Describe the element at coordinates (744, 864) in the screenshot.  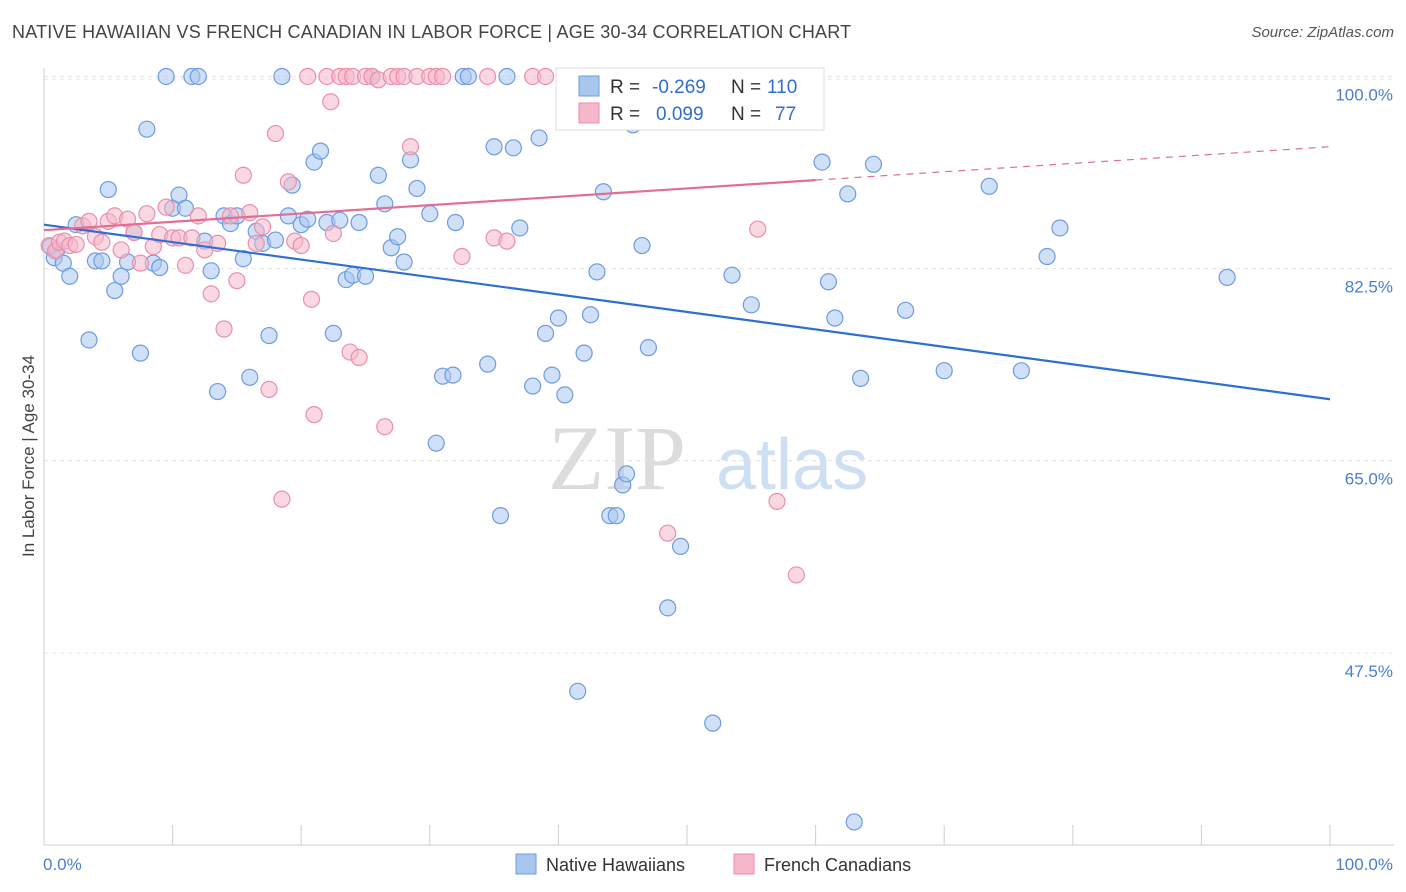
I see `legend-swatch-french-canadians` at that location.